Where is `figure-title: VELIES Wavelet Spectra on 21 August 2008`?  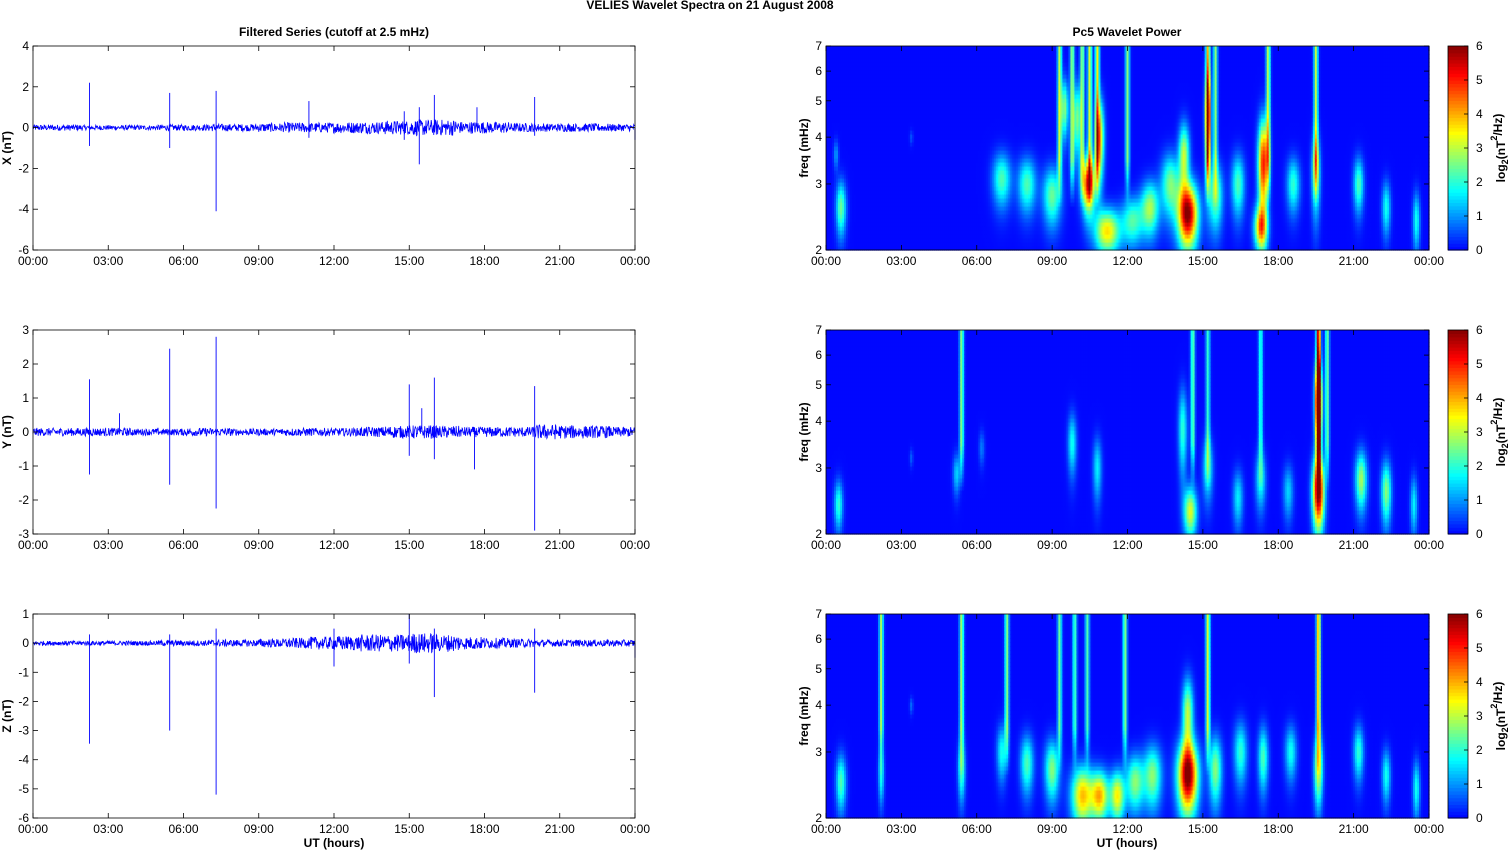
figure-title: VELIES Wavelet Spectra on 21 August 2008 is located at coordinates (710, 6).